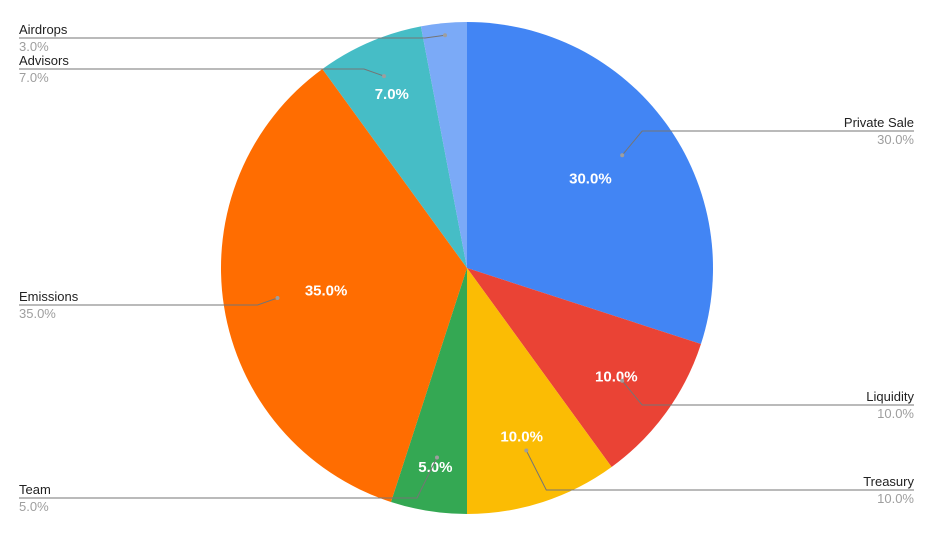  Describe the element at coordinates (767, 393) in the screenshot. I see `leader-line-liquidity` at that location.